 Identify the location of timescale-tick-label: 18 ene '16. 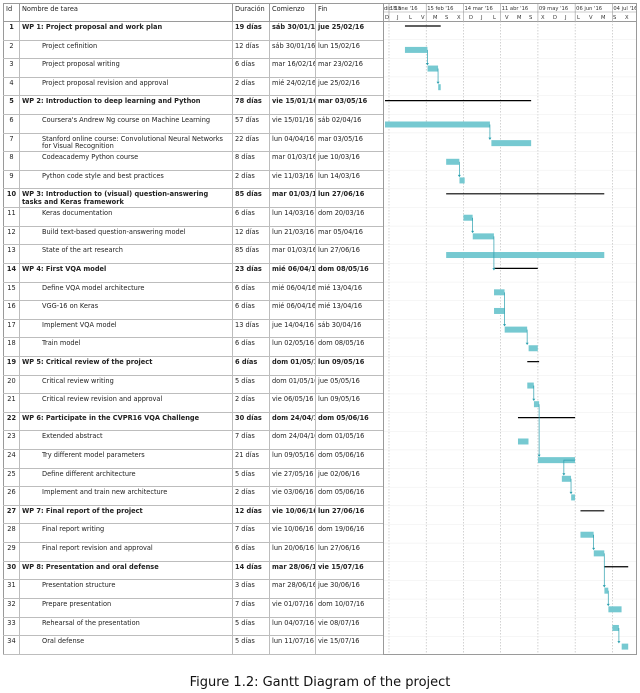
(404, 9).